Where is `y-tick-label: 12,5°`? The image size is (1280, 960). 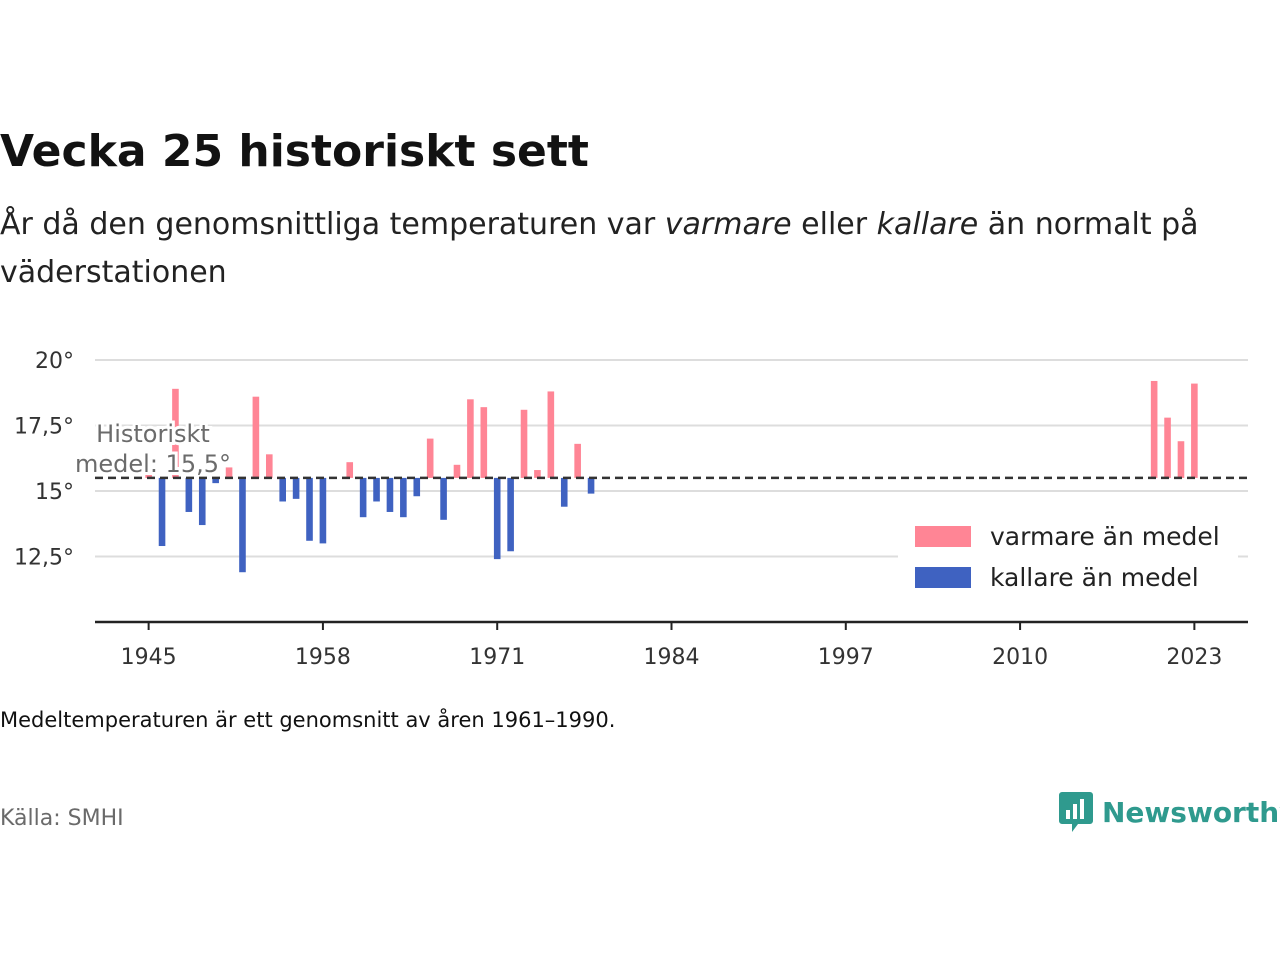
y-tick-label: 12,5° is located at coordinates (44, 558).